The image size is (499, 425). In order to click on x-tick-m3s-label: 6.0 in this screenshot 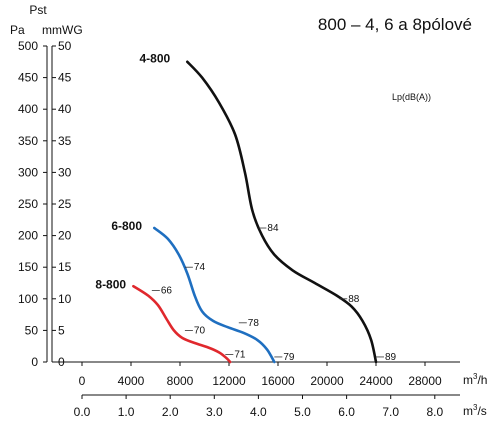, I will do `click(346, 412)`.